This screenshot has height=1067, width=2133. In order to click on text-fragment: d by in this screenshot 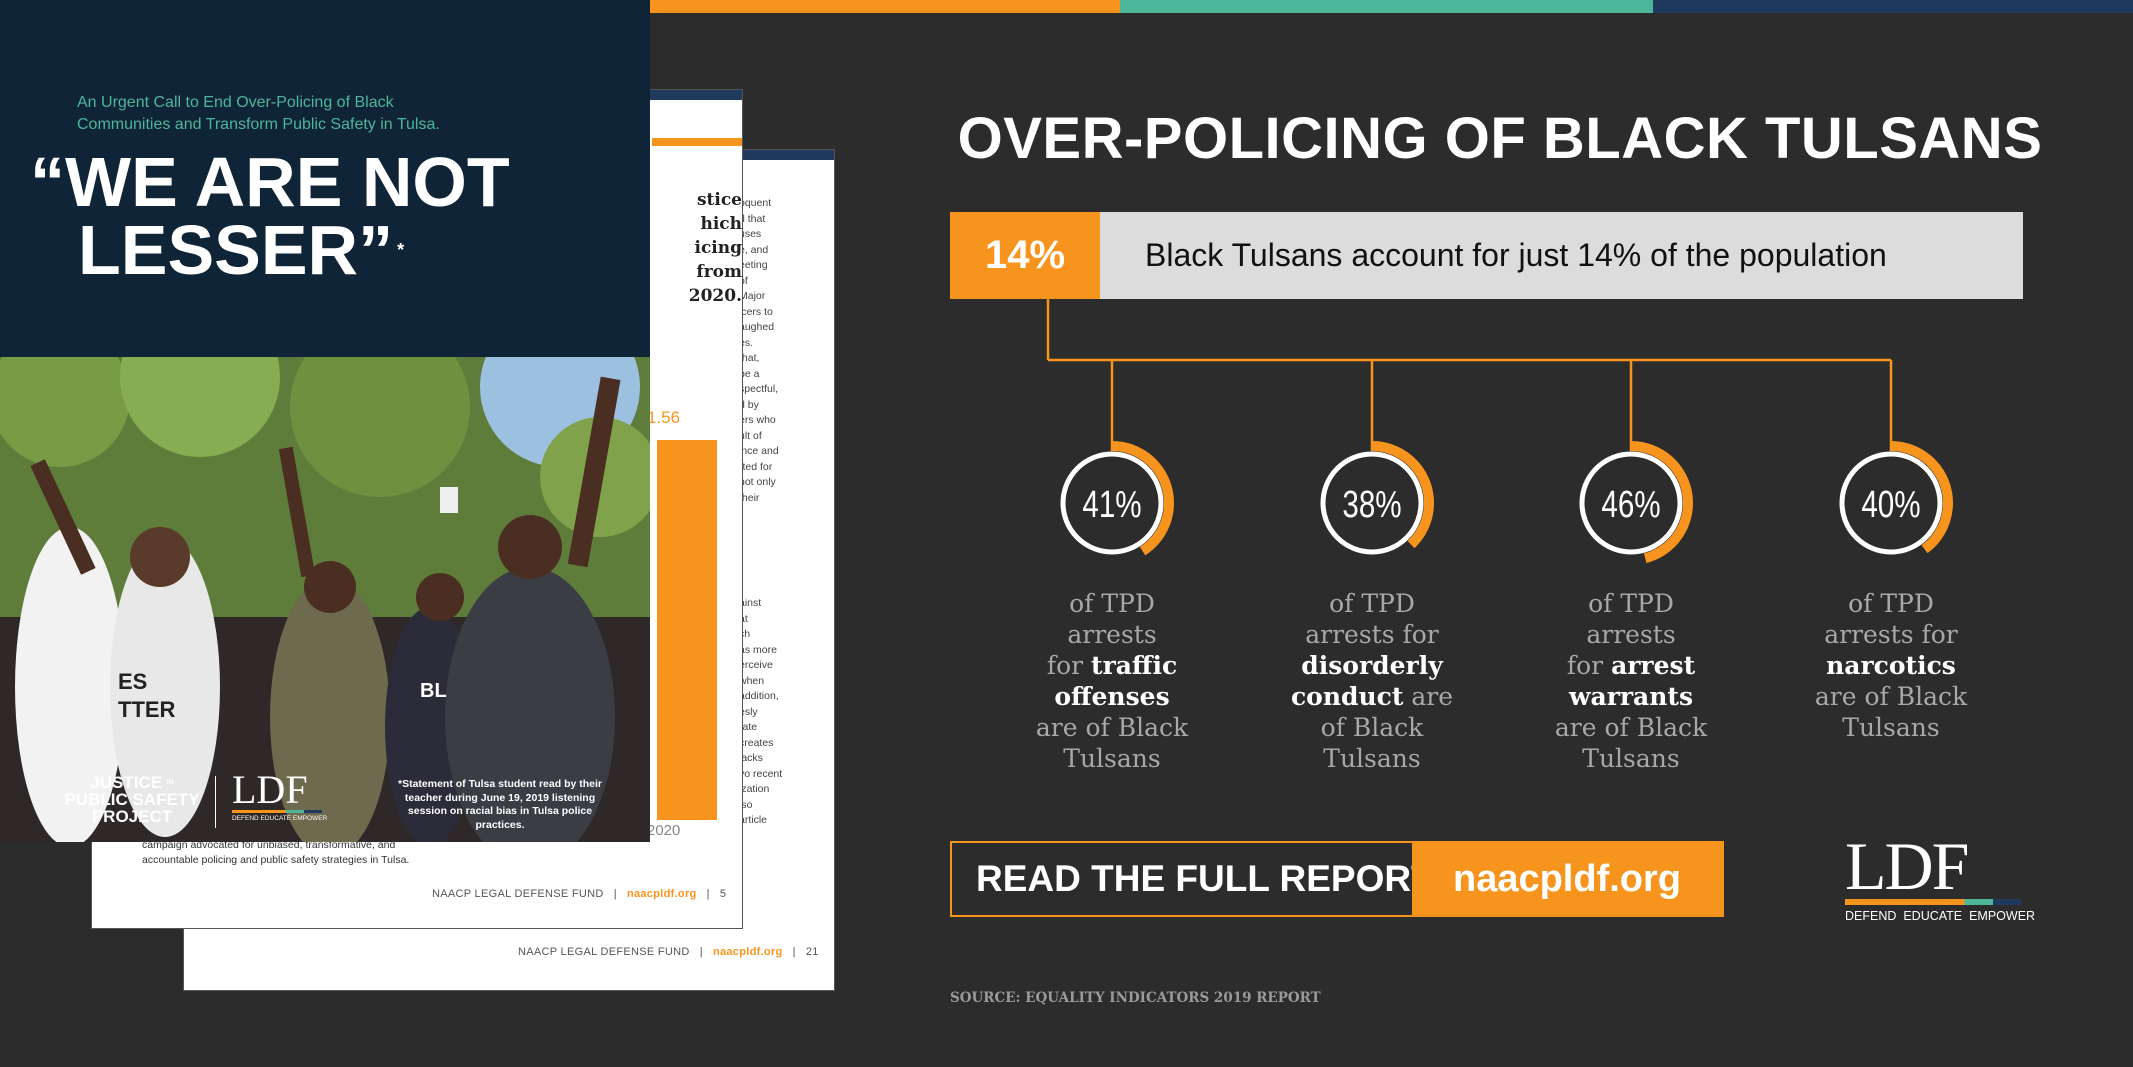, I will do `click(749, 404)`.